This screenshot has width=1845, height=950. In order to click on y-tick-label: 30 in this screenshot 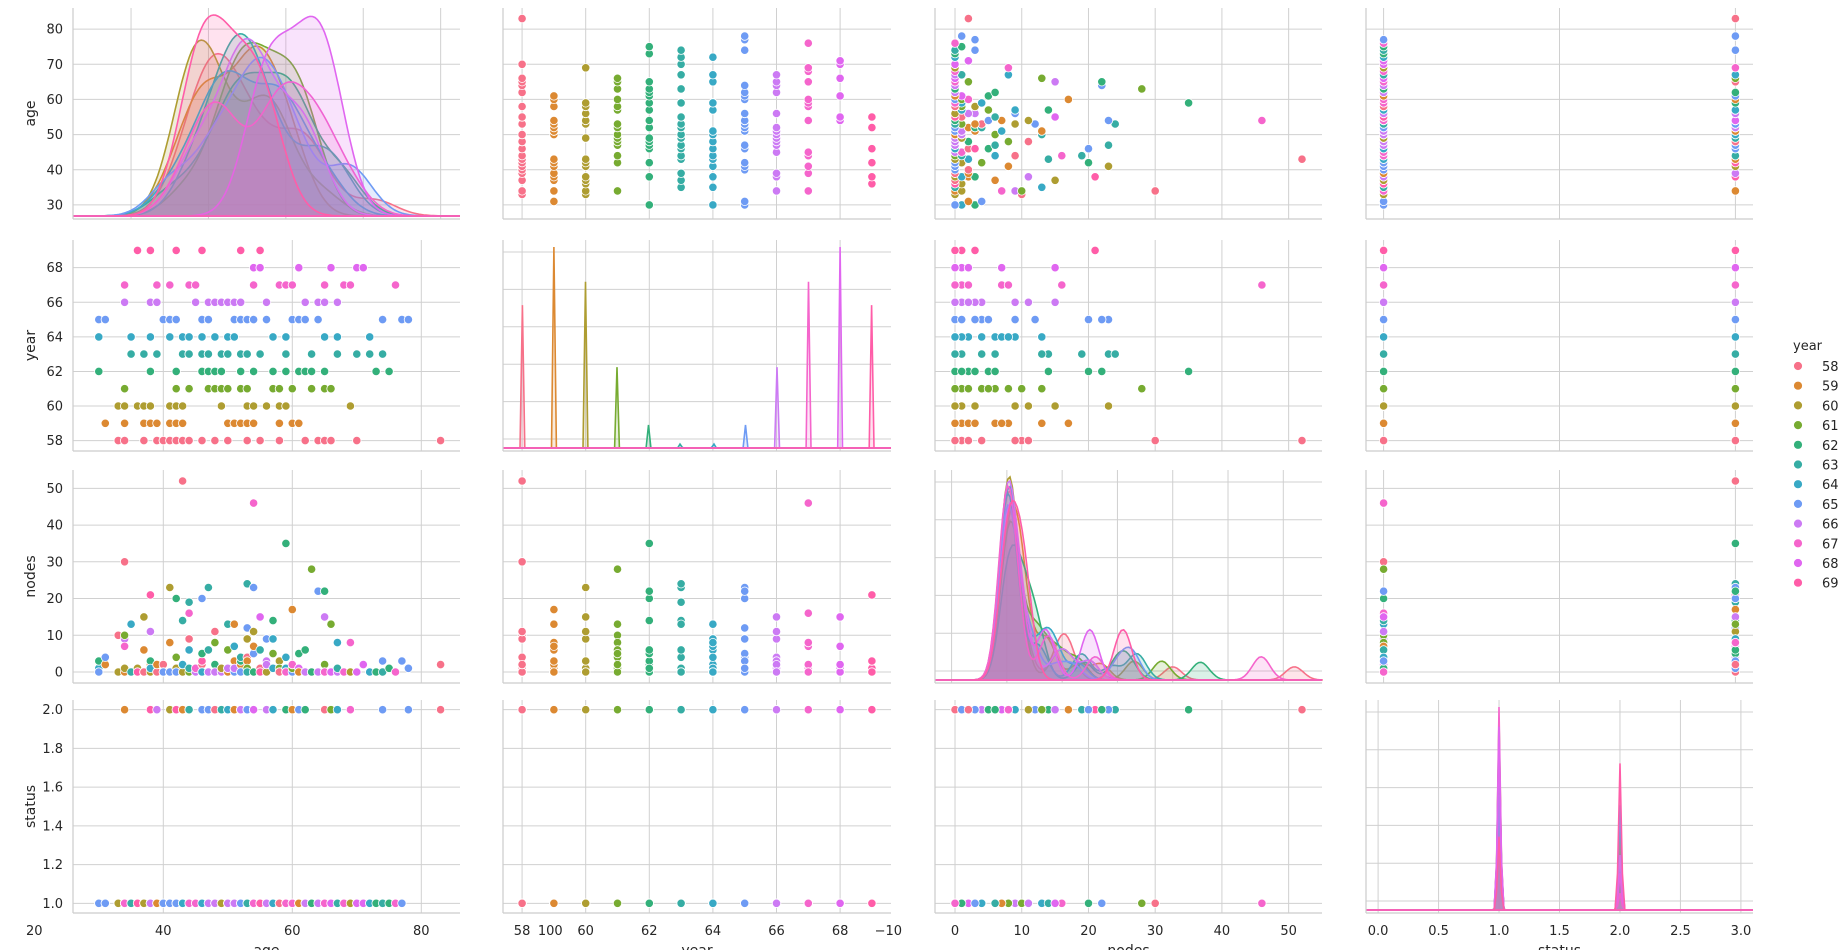, I will do `click(54, 562)`.